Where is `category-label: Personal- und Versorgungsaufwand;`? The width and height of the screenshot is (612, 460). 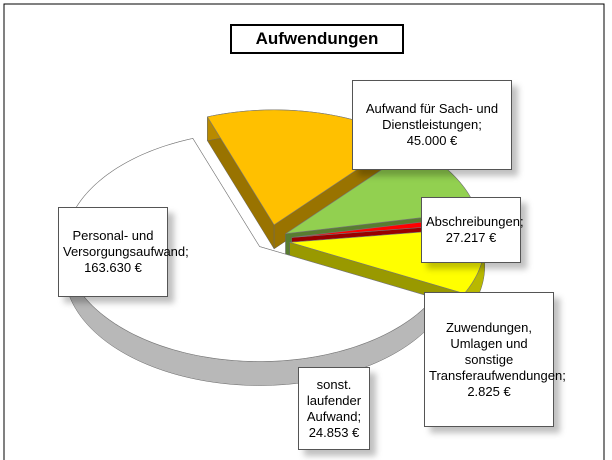
category-label: Personal- und Versorgungsaufwand; is located at coordinates (126, 243).